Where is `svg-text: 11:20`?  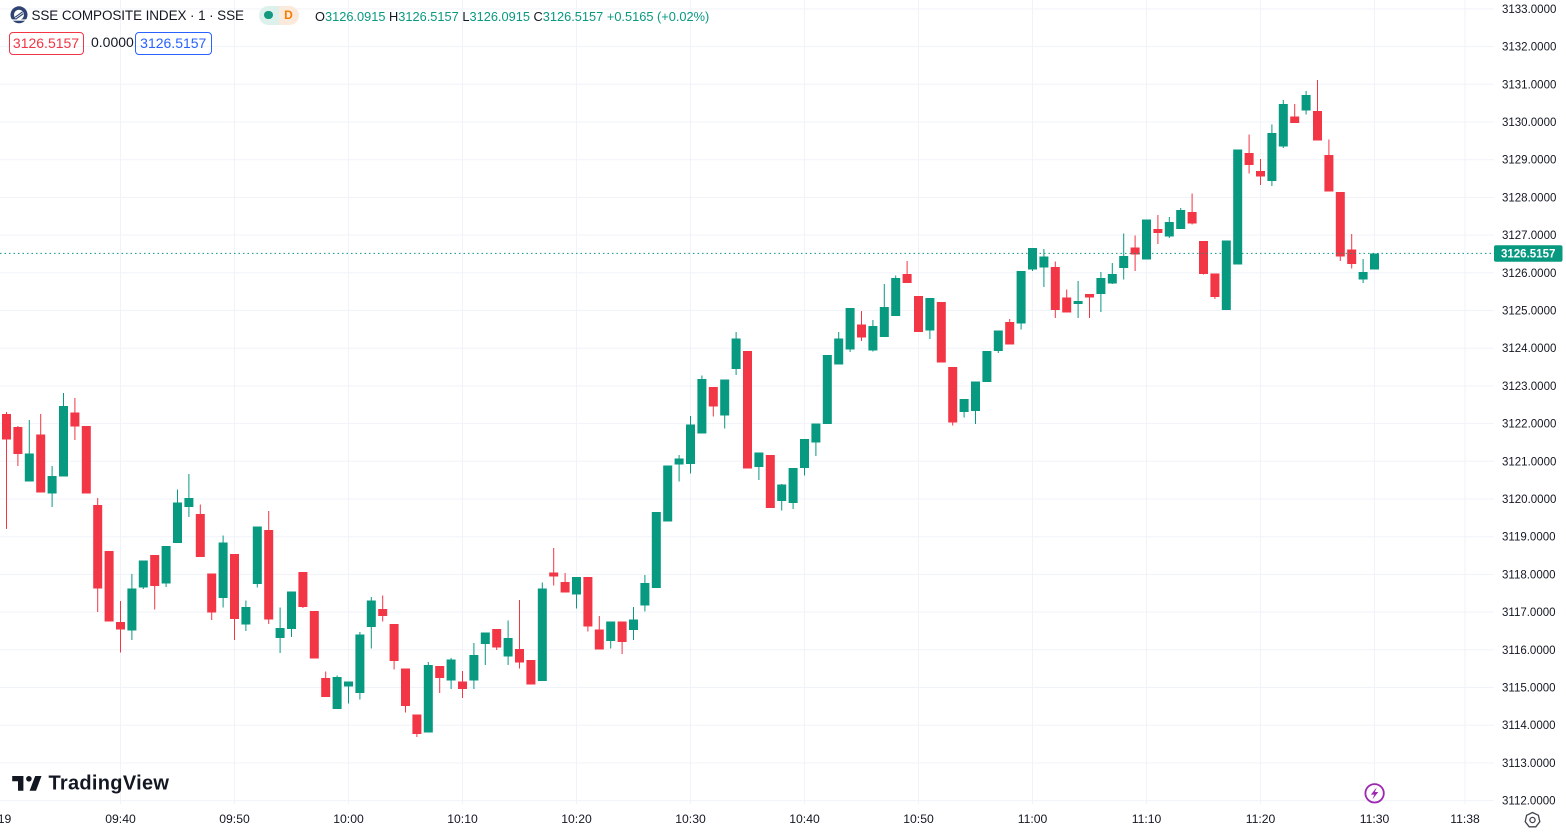 svg-text: 11:20 is located at coordinates (1261, 819).